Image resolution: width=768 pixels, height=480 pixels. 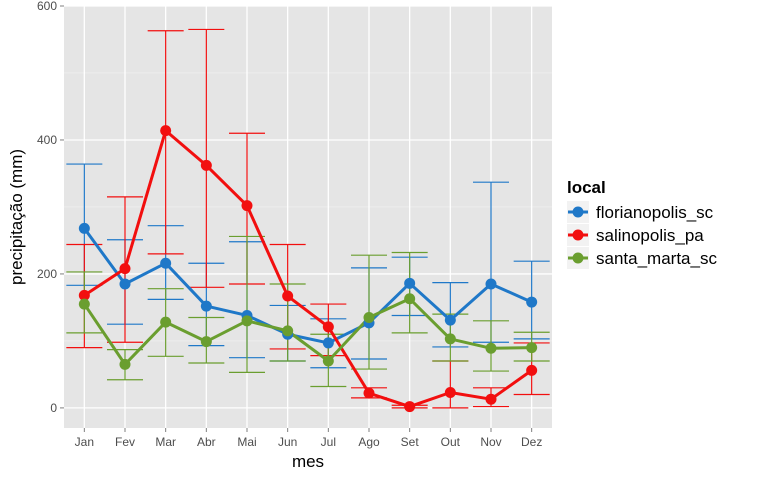 I want to click on y-tick-label: 600, so click(x=47, y=6).